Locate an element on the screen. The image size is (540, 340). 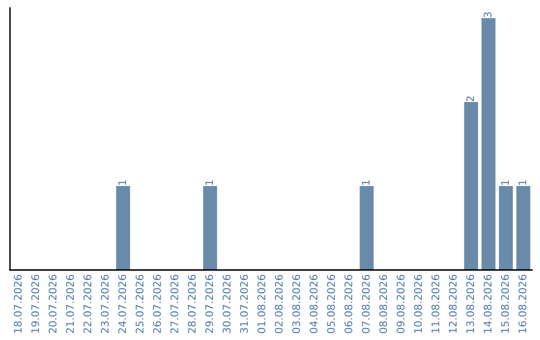
x-tick-label: 28.07.2026 is located at coordinates (192, 304).